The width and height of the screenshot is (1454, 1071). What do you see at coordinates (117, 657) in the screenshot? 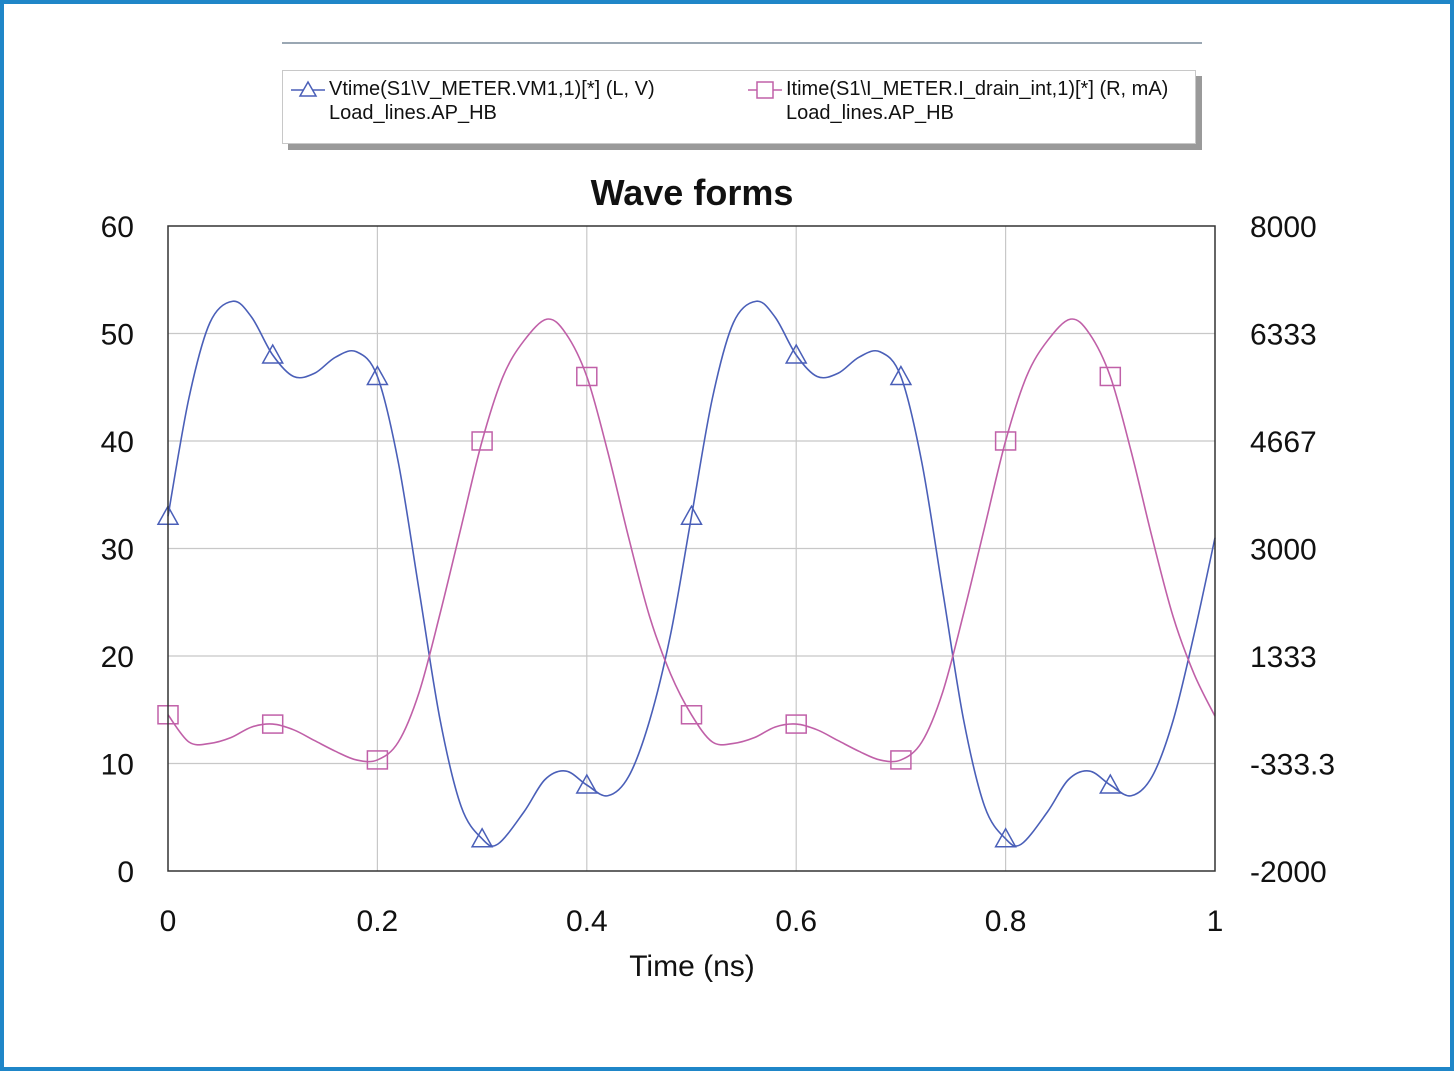
I see `y-tick-label-left: 20` at bounding box center [117, 657].